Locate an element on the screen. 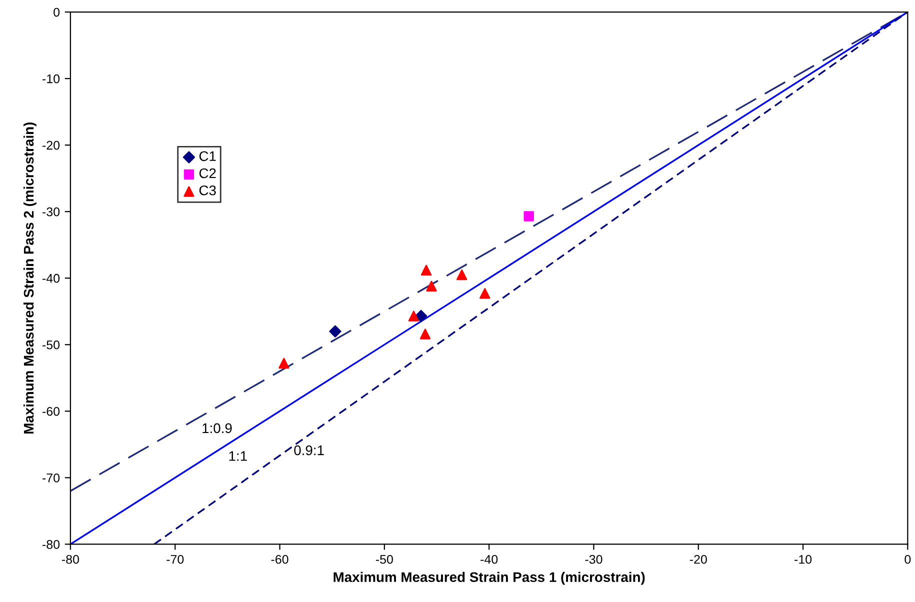  x-tick-label: -80 is located at coordinates (70, 559).